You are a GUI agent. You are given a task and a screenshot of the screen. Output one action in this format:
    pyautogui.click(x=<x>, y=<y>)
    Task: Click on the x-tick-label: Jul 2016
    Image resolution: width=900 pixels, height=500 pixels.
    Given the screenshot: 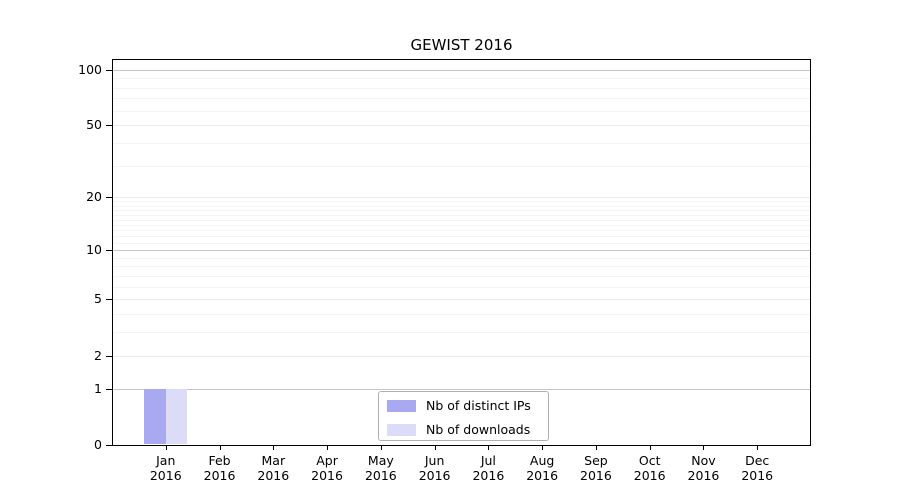 What is the action you would take?
    pyautogui.click(x=488, y=468)
    